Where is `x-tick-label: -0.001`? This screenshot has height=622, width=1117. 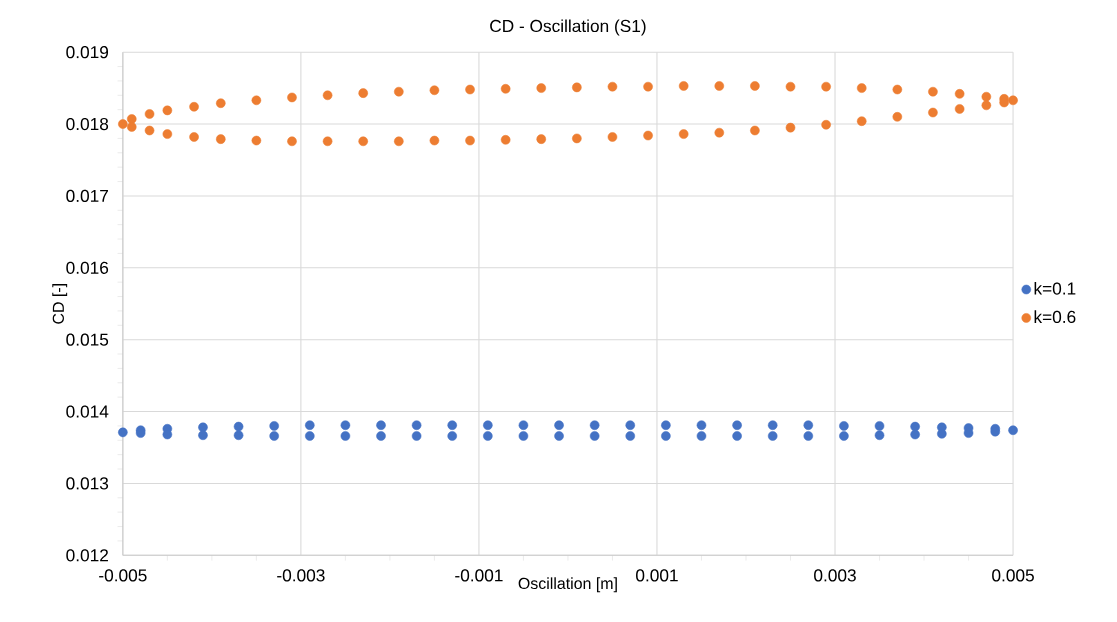 x-tick-label: -0.001 is located at coordinates (479, 575).